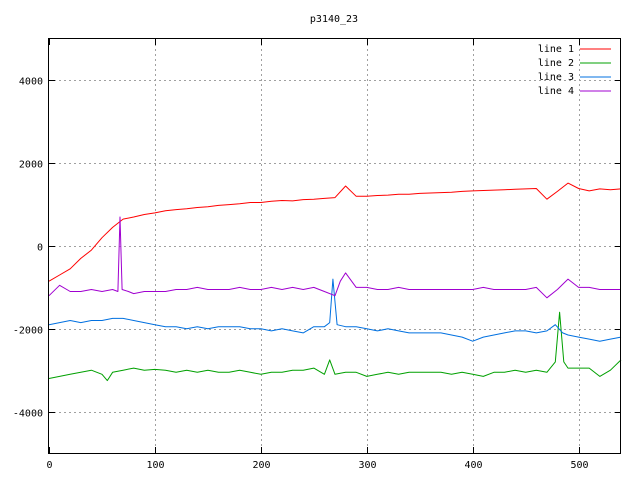  What do you see at coordinates (28, 331) in the screenshot?
I see `y-tick-label: -2000` at bounding box center [28, 331].